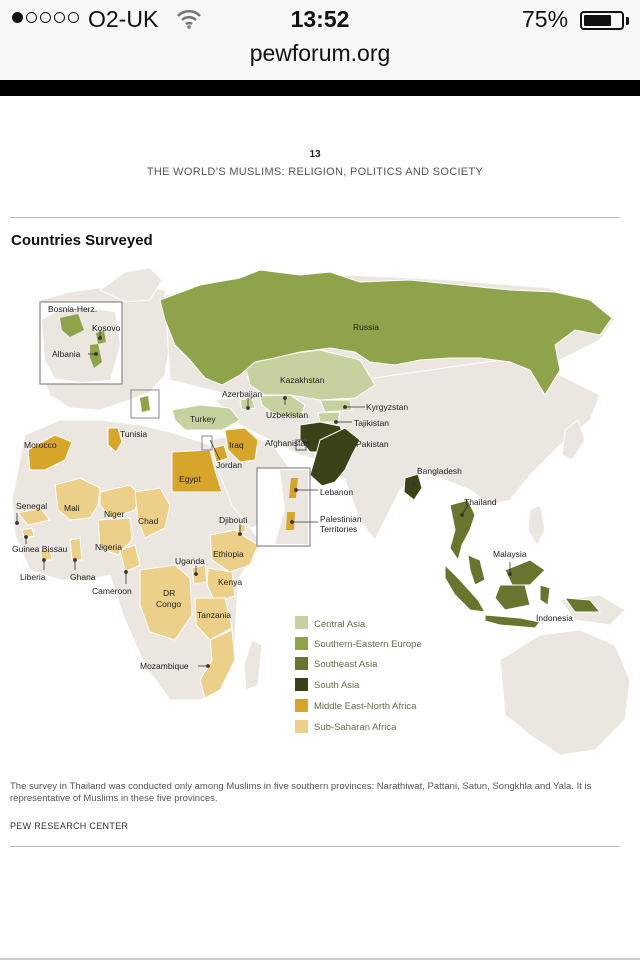 The width and height of the screenshot is (640, 960). What do you see at coordinates (123, 19) in the screenshot?
I see `carrier-name: O2-UK` at bounding box center [123, 19].